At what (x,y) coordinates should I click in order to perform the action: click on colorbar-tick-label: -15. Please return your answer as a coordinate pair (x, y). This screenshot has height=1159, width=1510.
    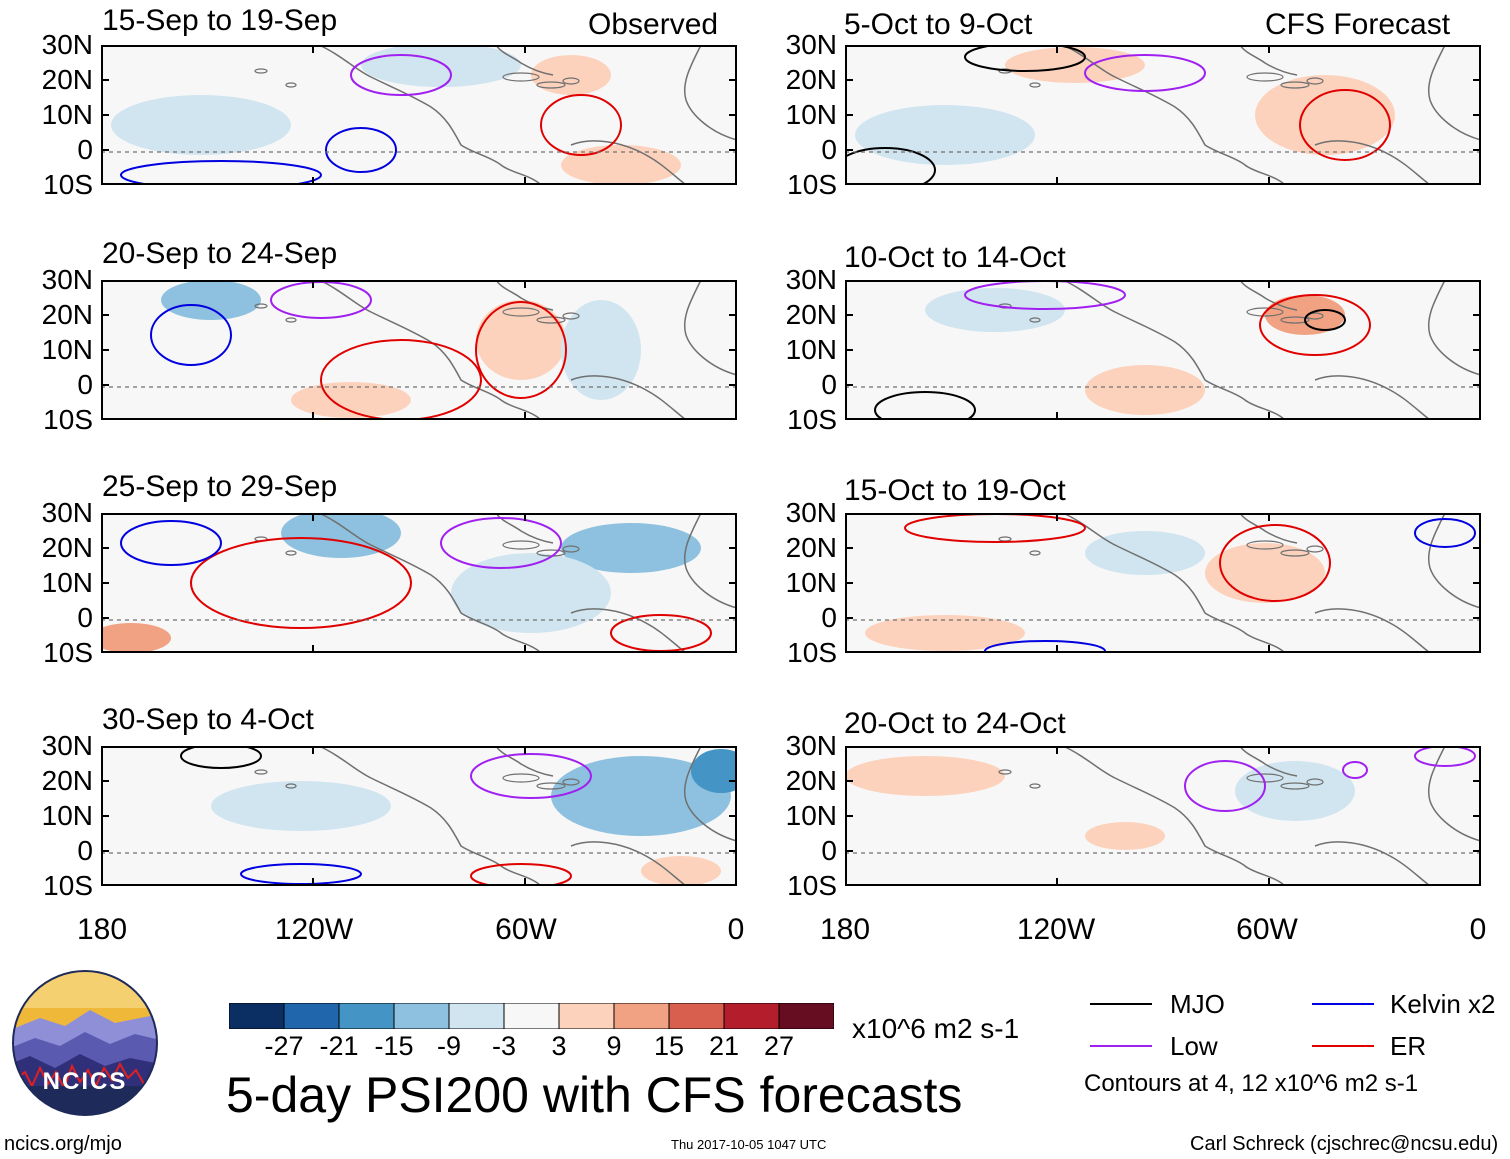
    Looking at the image, I should click on (394, 1046).